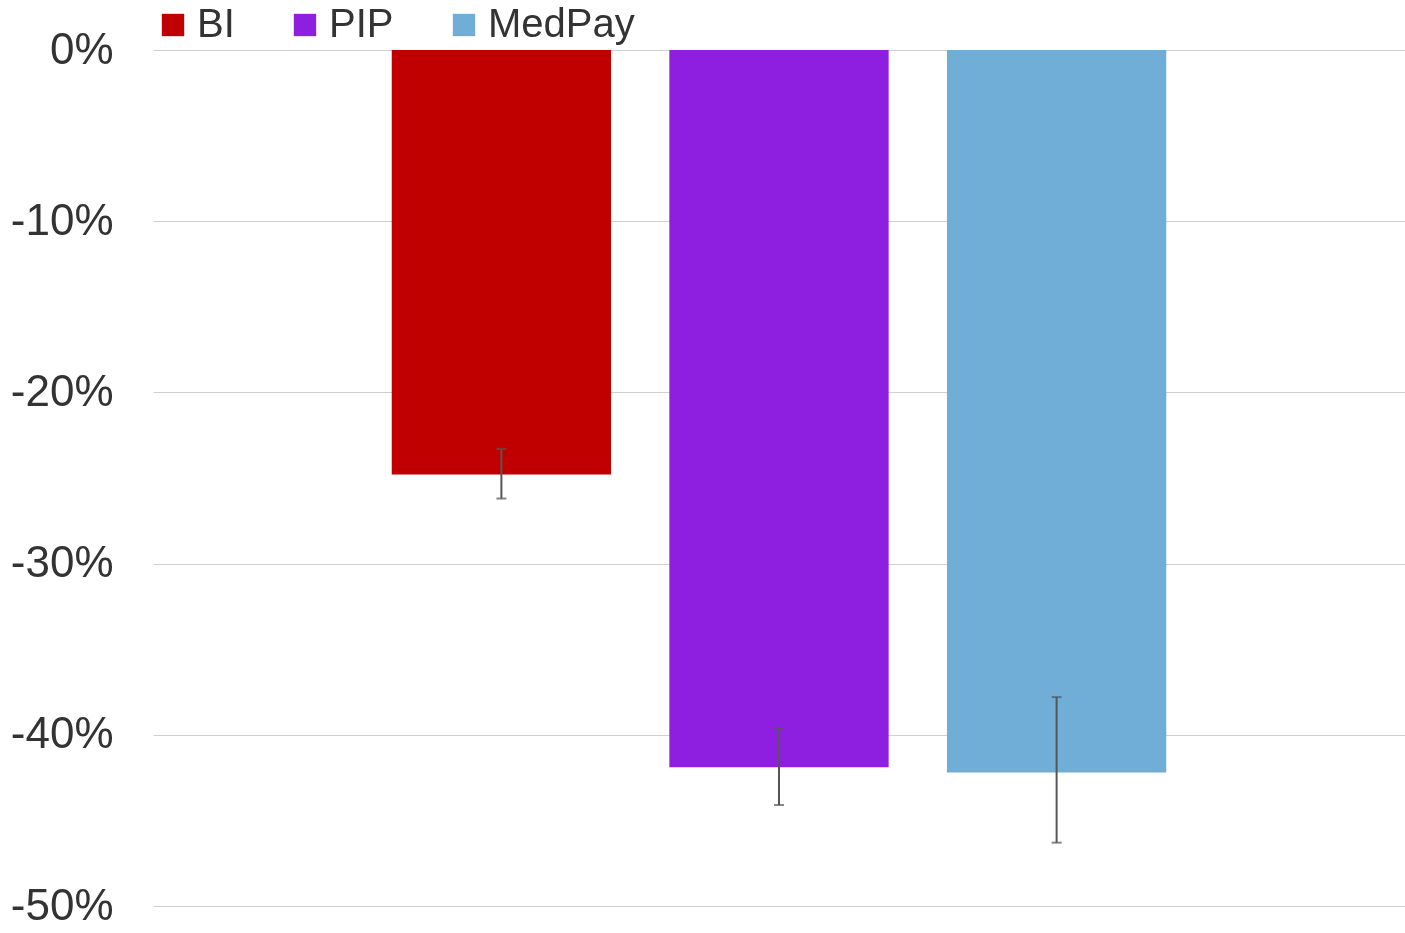 The width and height of the screenshot is (1405, 933). What do you see at coordinates (561, 23) in the screenshot?
I see `legend-label: MedPay` at bounding box center [561, 23].